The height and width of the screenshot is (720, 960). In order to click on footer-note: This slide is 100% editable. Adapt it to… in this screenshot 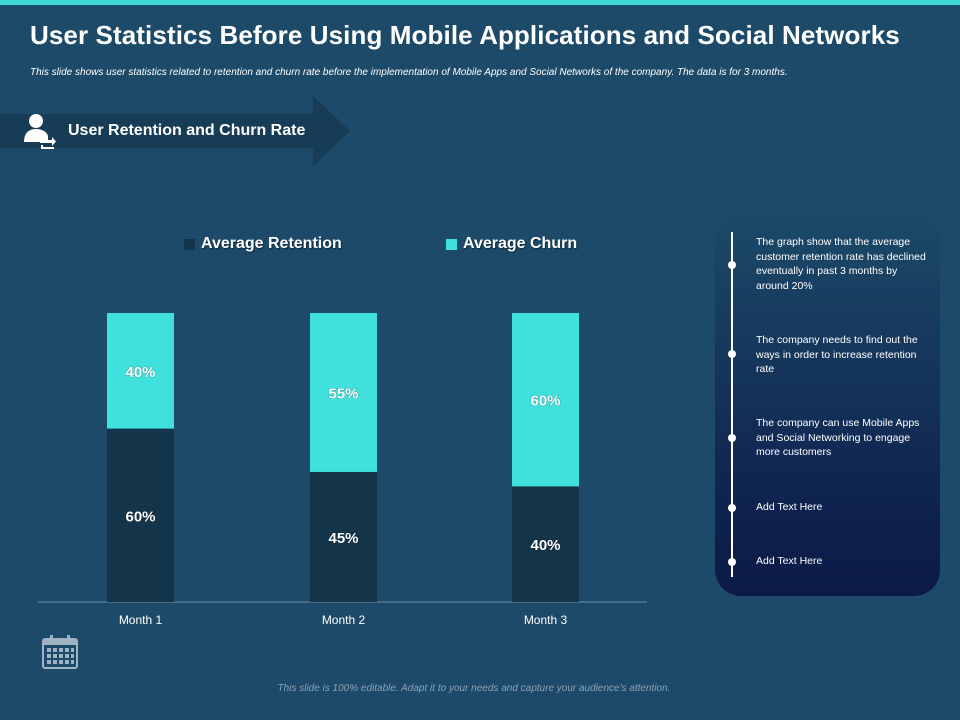, I will do `click(474, 688)`.